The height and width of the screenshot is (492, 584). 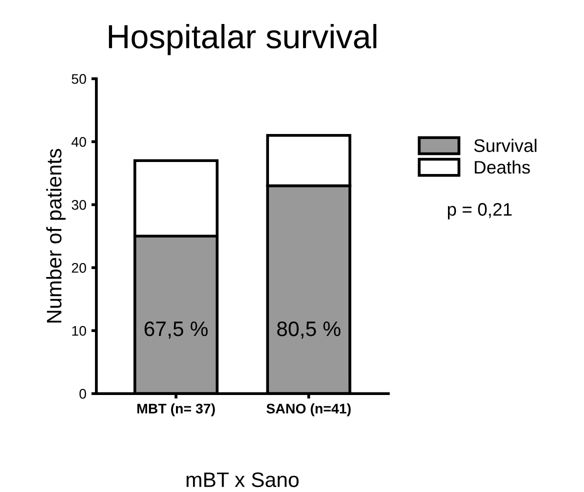 What do you see at coordinates (79, 79) in the screenshot?
I see `y-tick-label: 50` at bounding box center [79, 79].